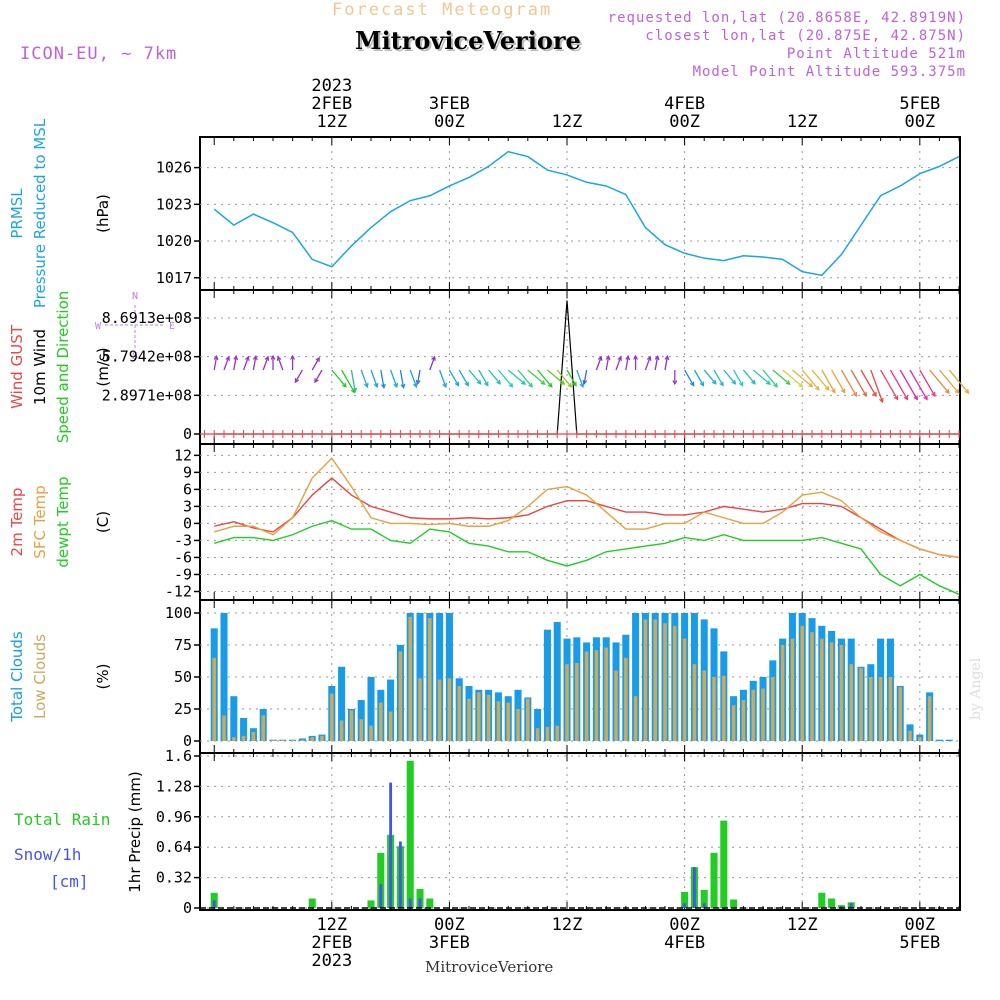  I want to click on panel-temperature, so click(577, 522).